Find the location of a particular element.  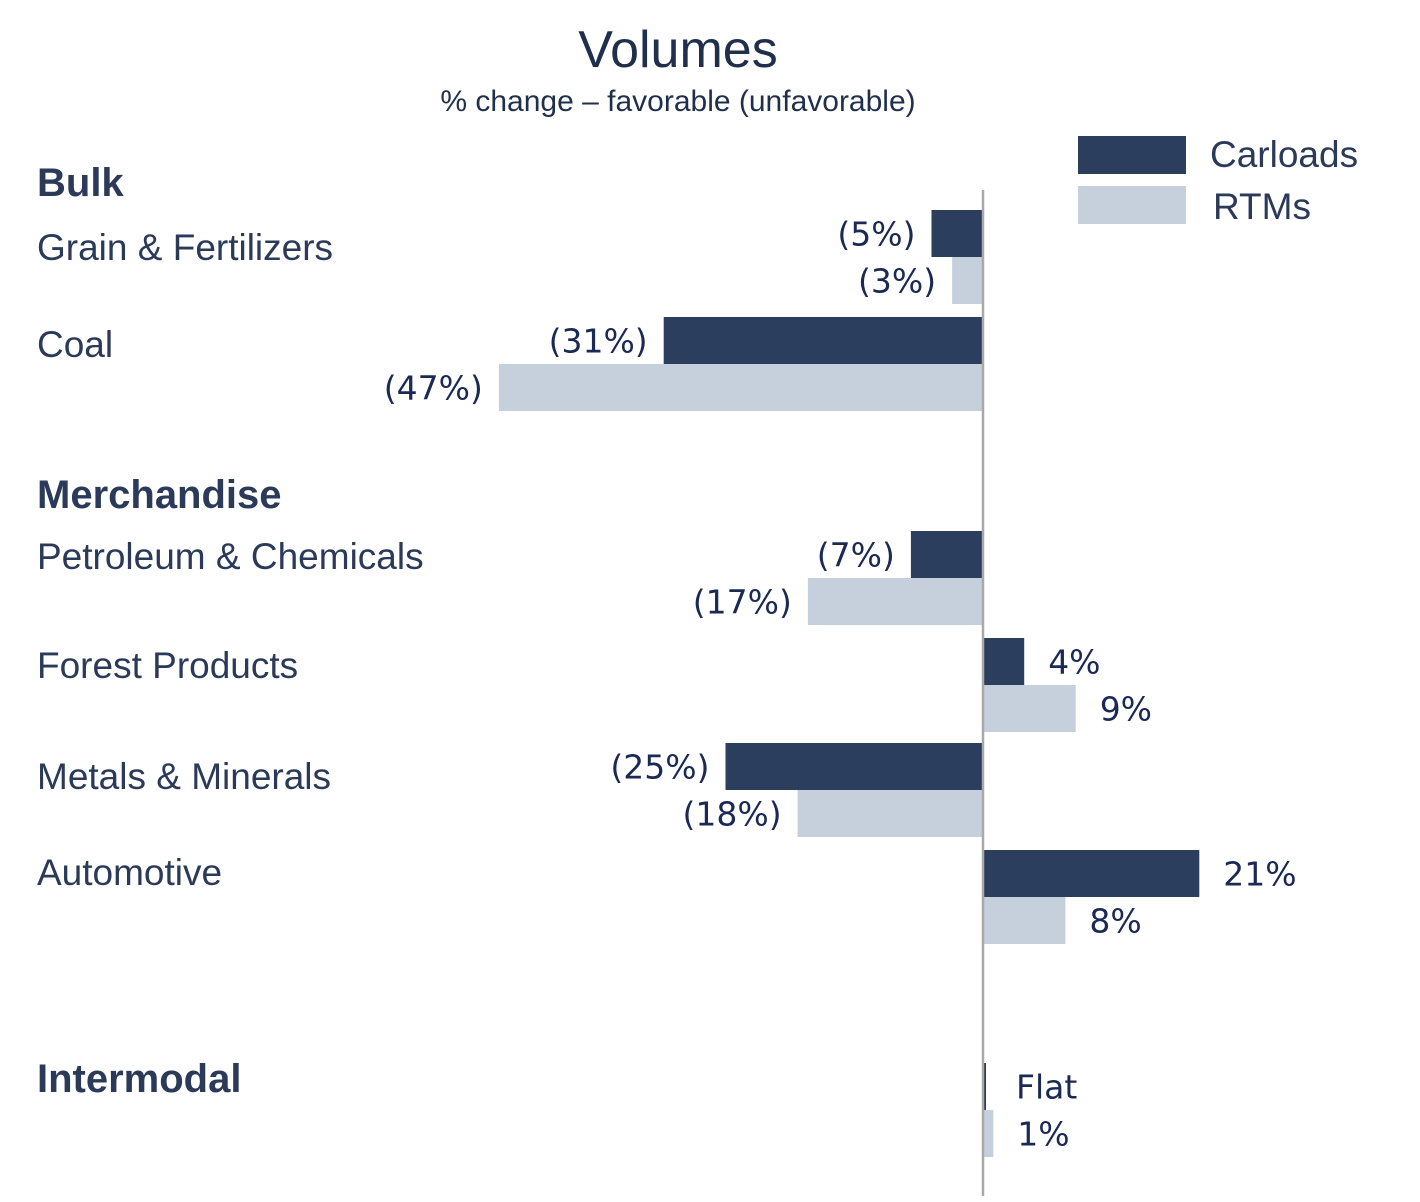

data-label-carloads-forest-products: 4% is located at coordinates (1074, 662).